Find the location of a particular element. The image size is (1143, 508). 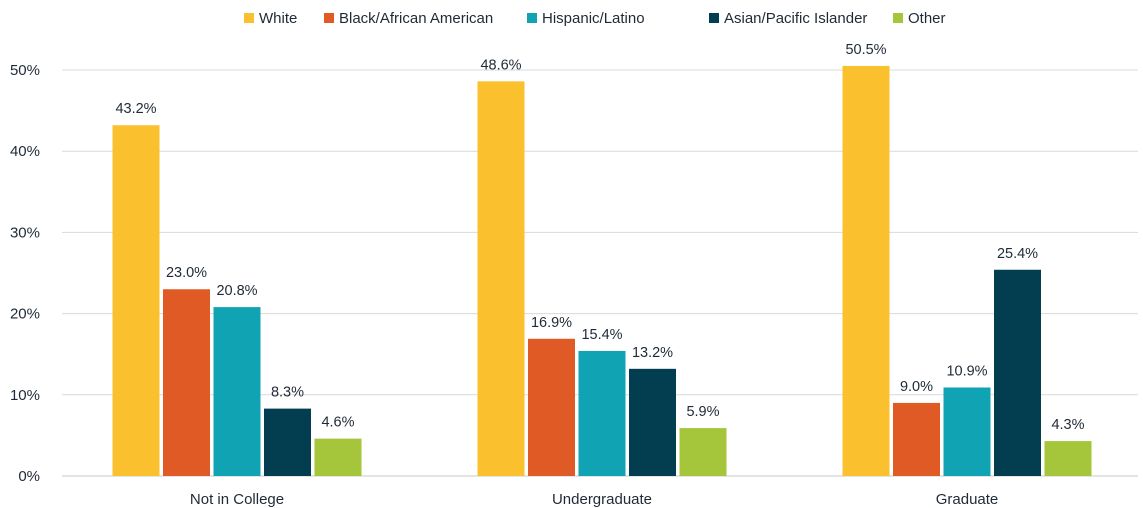

legend-label: Hispanic/Latino is located at coordinates (593, 18).